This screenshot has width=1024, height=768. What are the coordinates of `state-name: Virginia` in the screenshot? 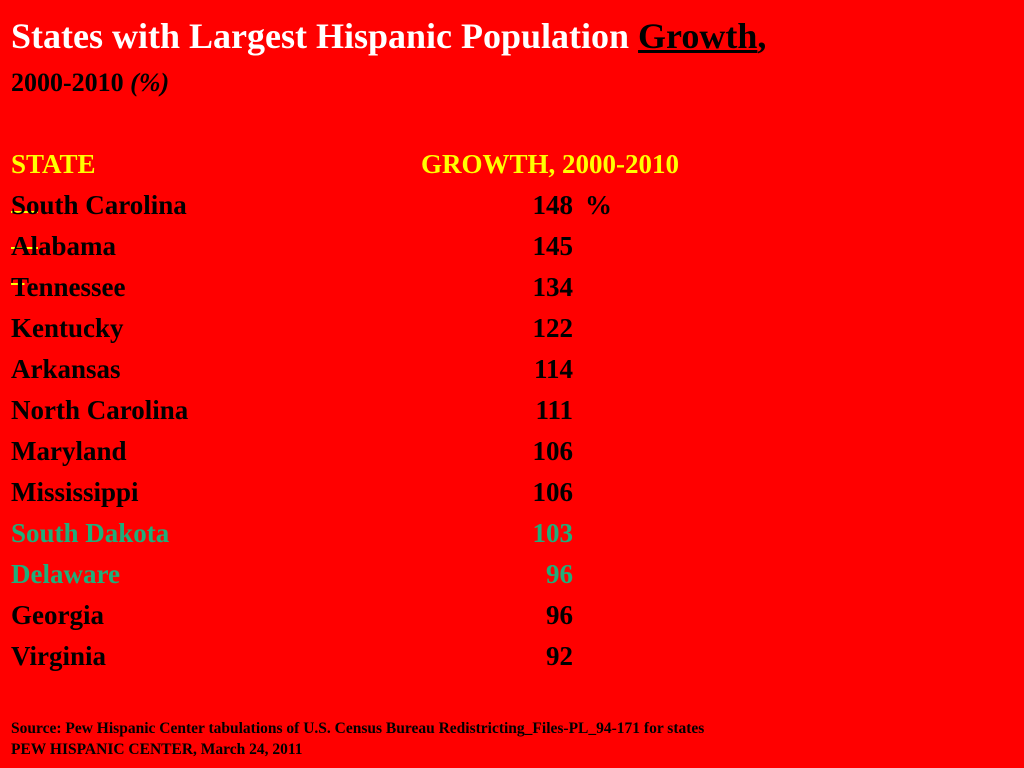 It's located at (59, 656).